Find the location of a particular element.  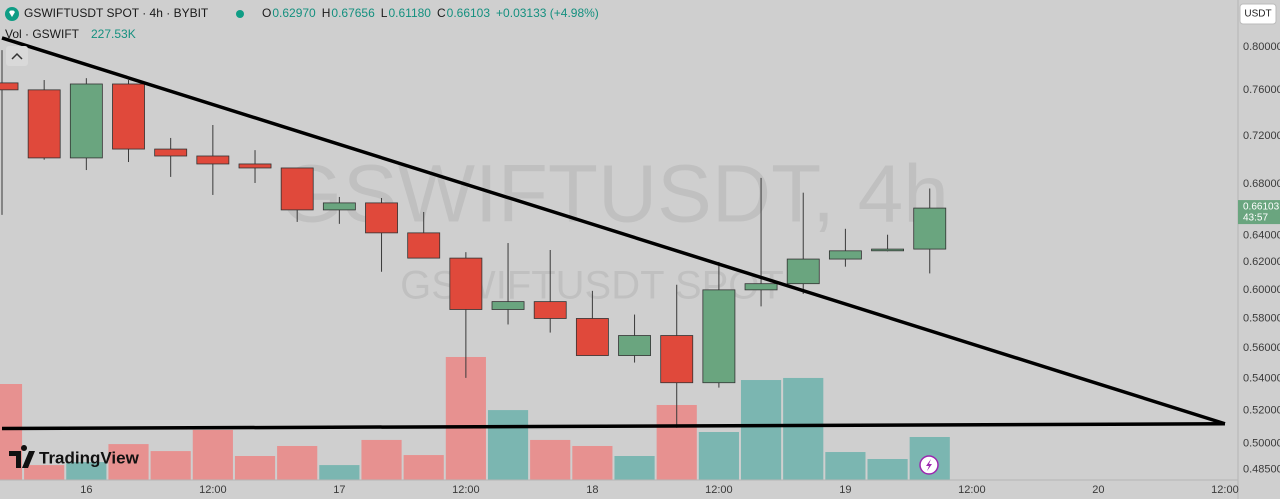

currency-label: USDT is located at coordinates (1257, 14).